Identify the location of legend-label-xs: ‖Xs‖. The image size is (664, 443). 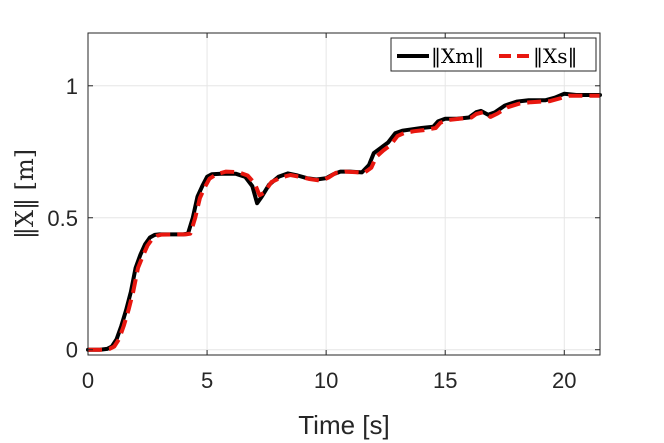
(555, 56).